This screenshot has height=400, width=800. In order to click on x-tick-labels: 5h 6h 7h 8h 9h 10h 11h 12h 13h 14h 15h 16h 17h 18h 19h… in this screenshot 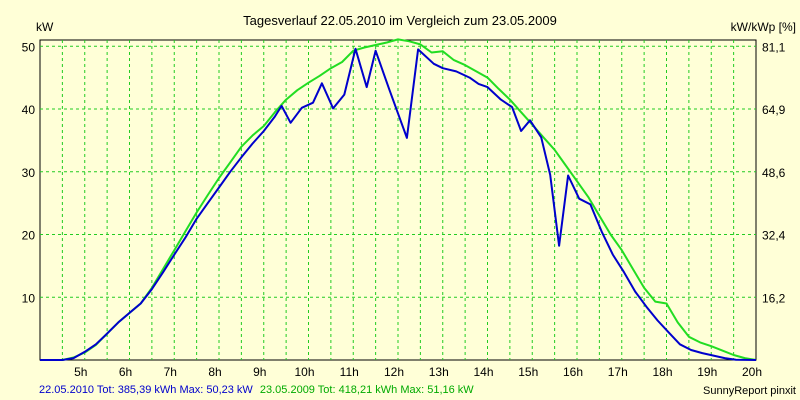, I will do `click(418, 372)`.